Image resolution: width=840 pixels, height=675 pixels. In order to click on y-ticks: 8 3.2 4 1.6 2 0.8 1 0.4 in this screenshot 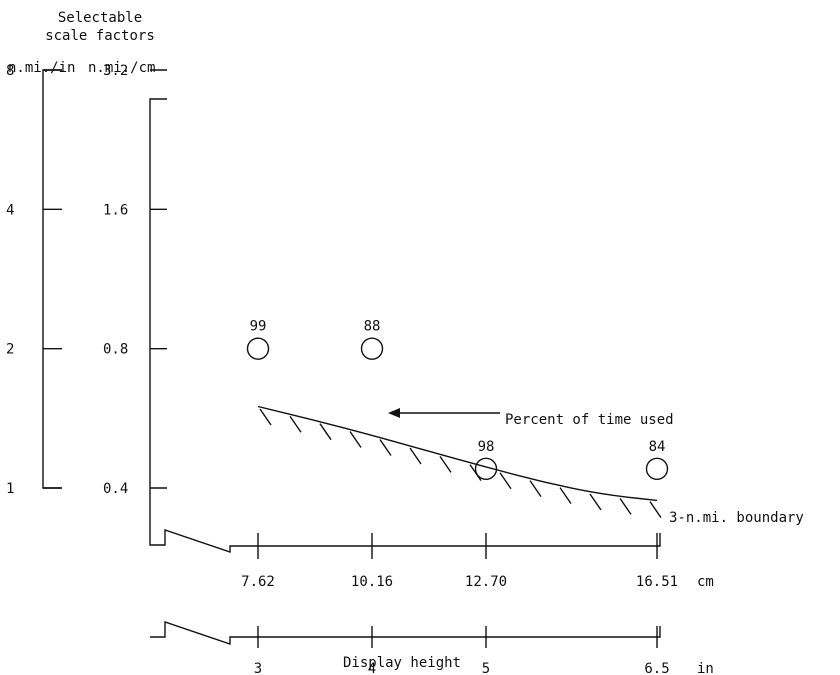, I will do `click(86, 280)`.